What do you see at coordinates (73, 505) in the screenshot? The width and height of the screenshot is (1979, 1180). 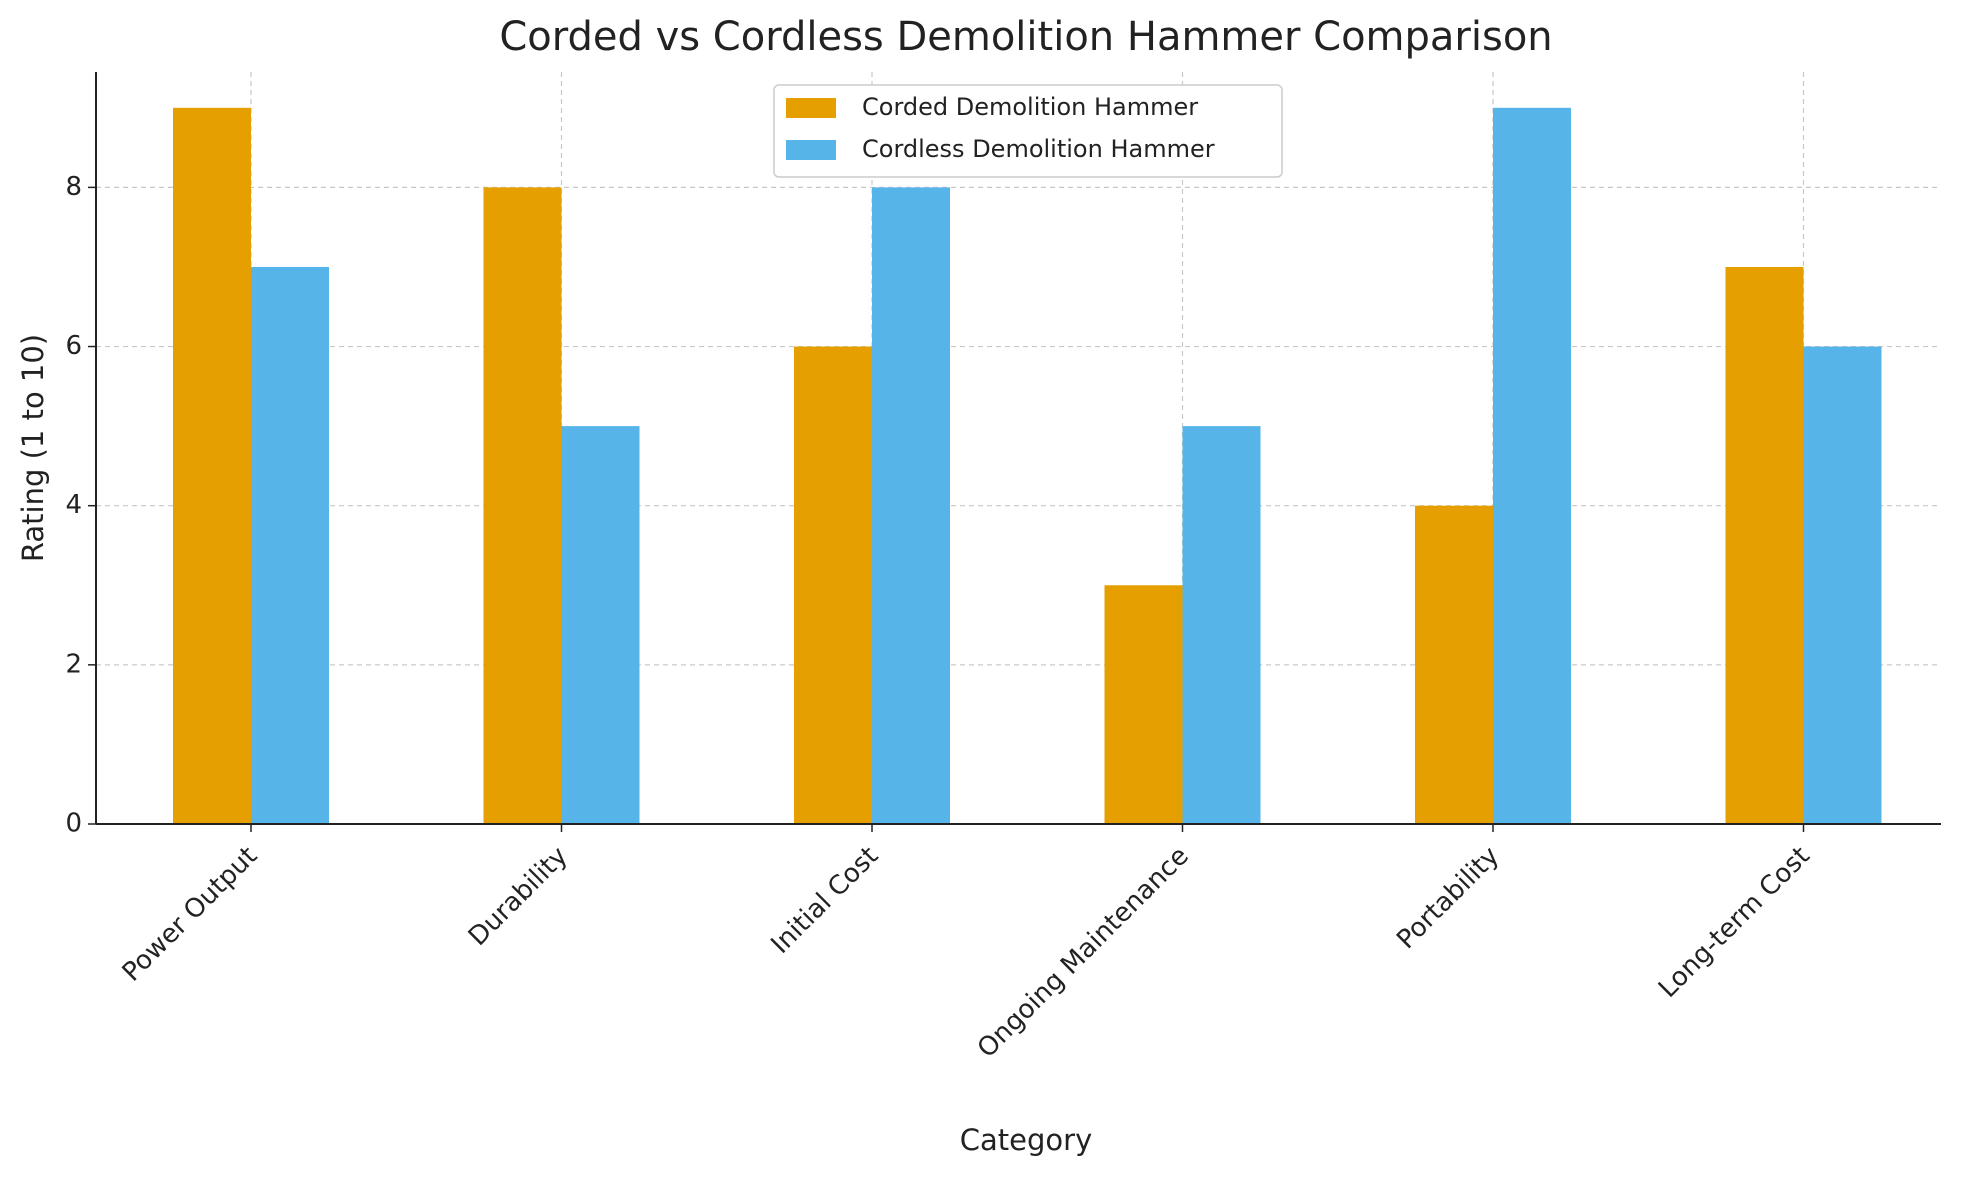 I see `y-tick-label: 4` at bounding box center [73, 505].